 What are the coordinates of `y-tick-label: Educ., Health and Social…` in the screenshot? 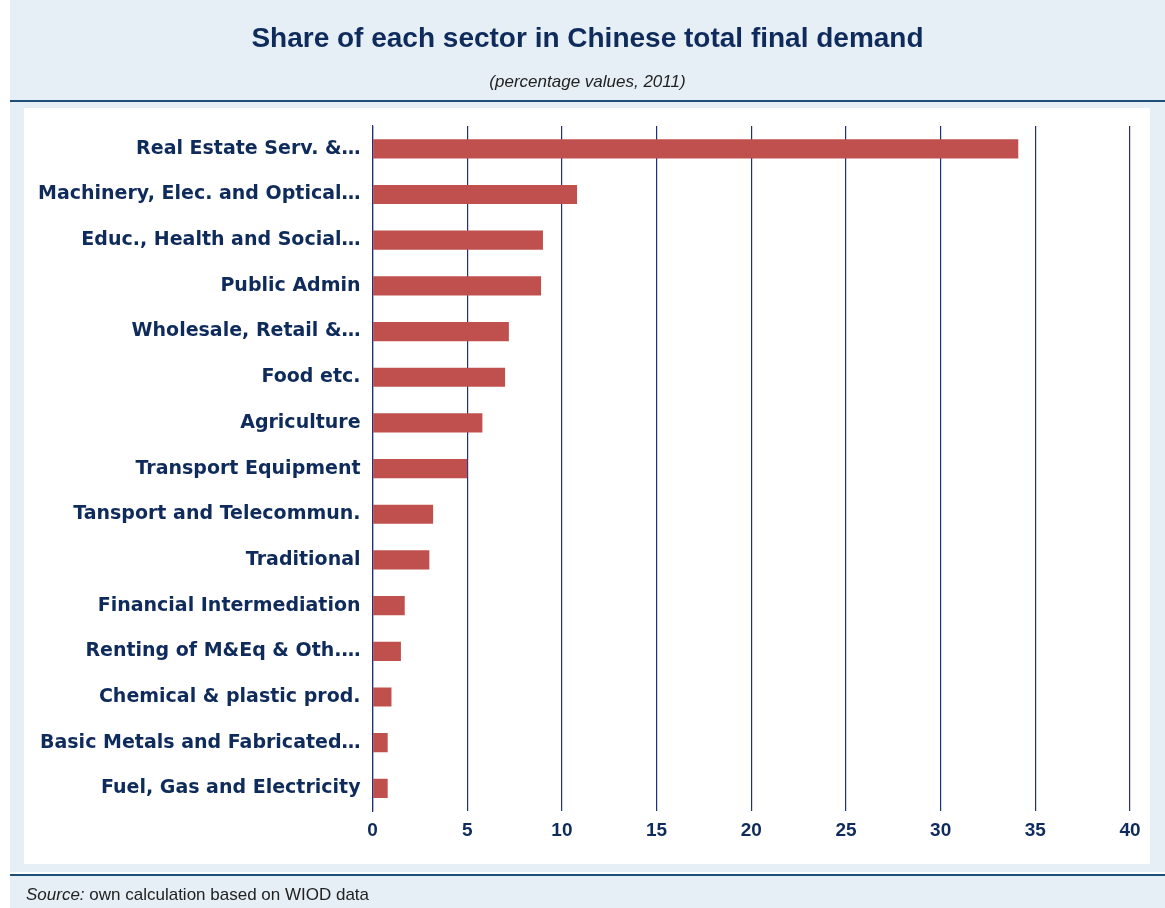 It's located at (221, 238).